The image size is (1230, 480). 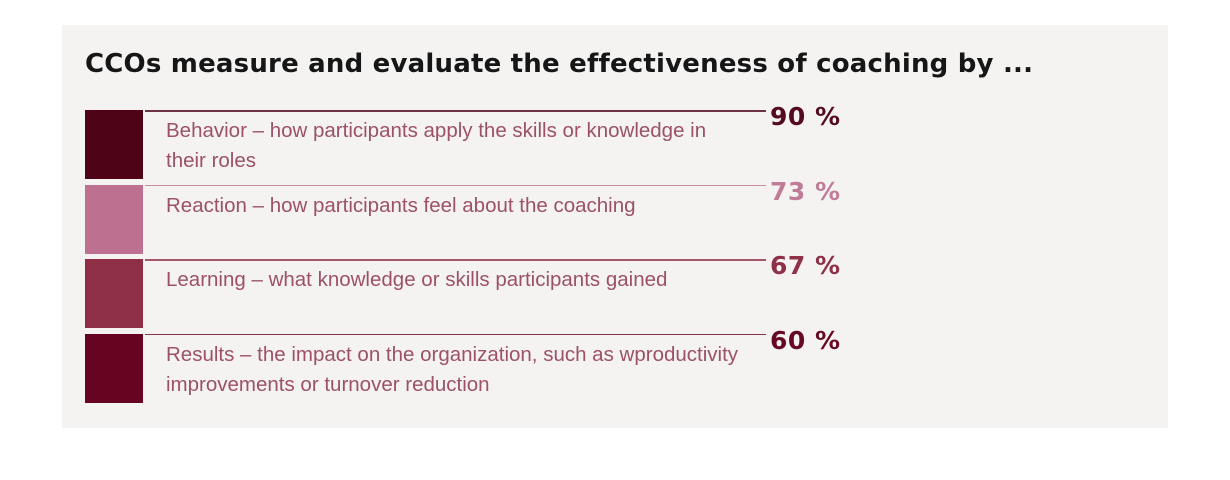 I want to click on percentage-value: 73 %, so click(x=805, y=191).